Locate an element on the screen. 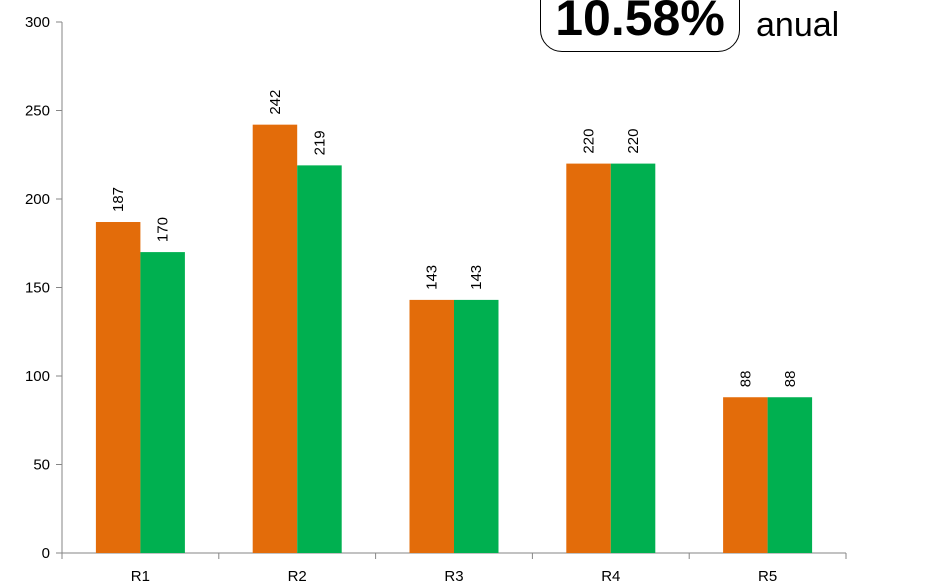 This screenshot has width=941, height=588. data-label: 170 is located at coordinates (163, 229).